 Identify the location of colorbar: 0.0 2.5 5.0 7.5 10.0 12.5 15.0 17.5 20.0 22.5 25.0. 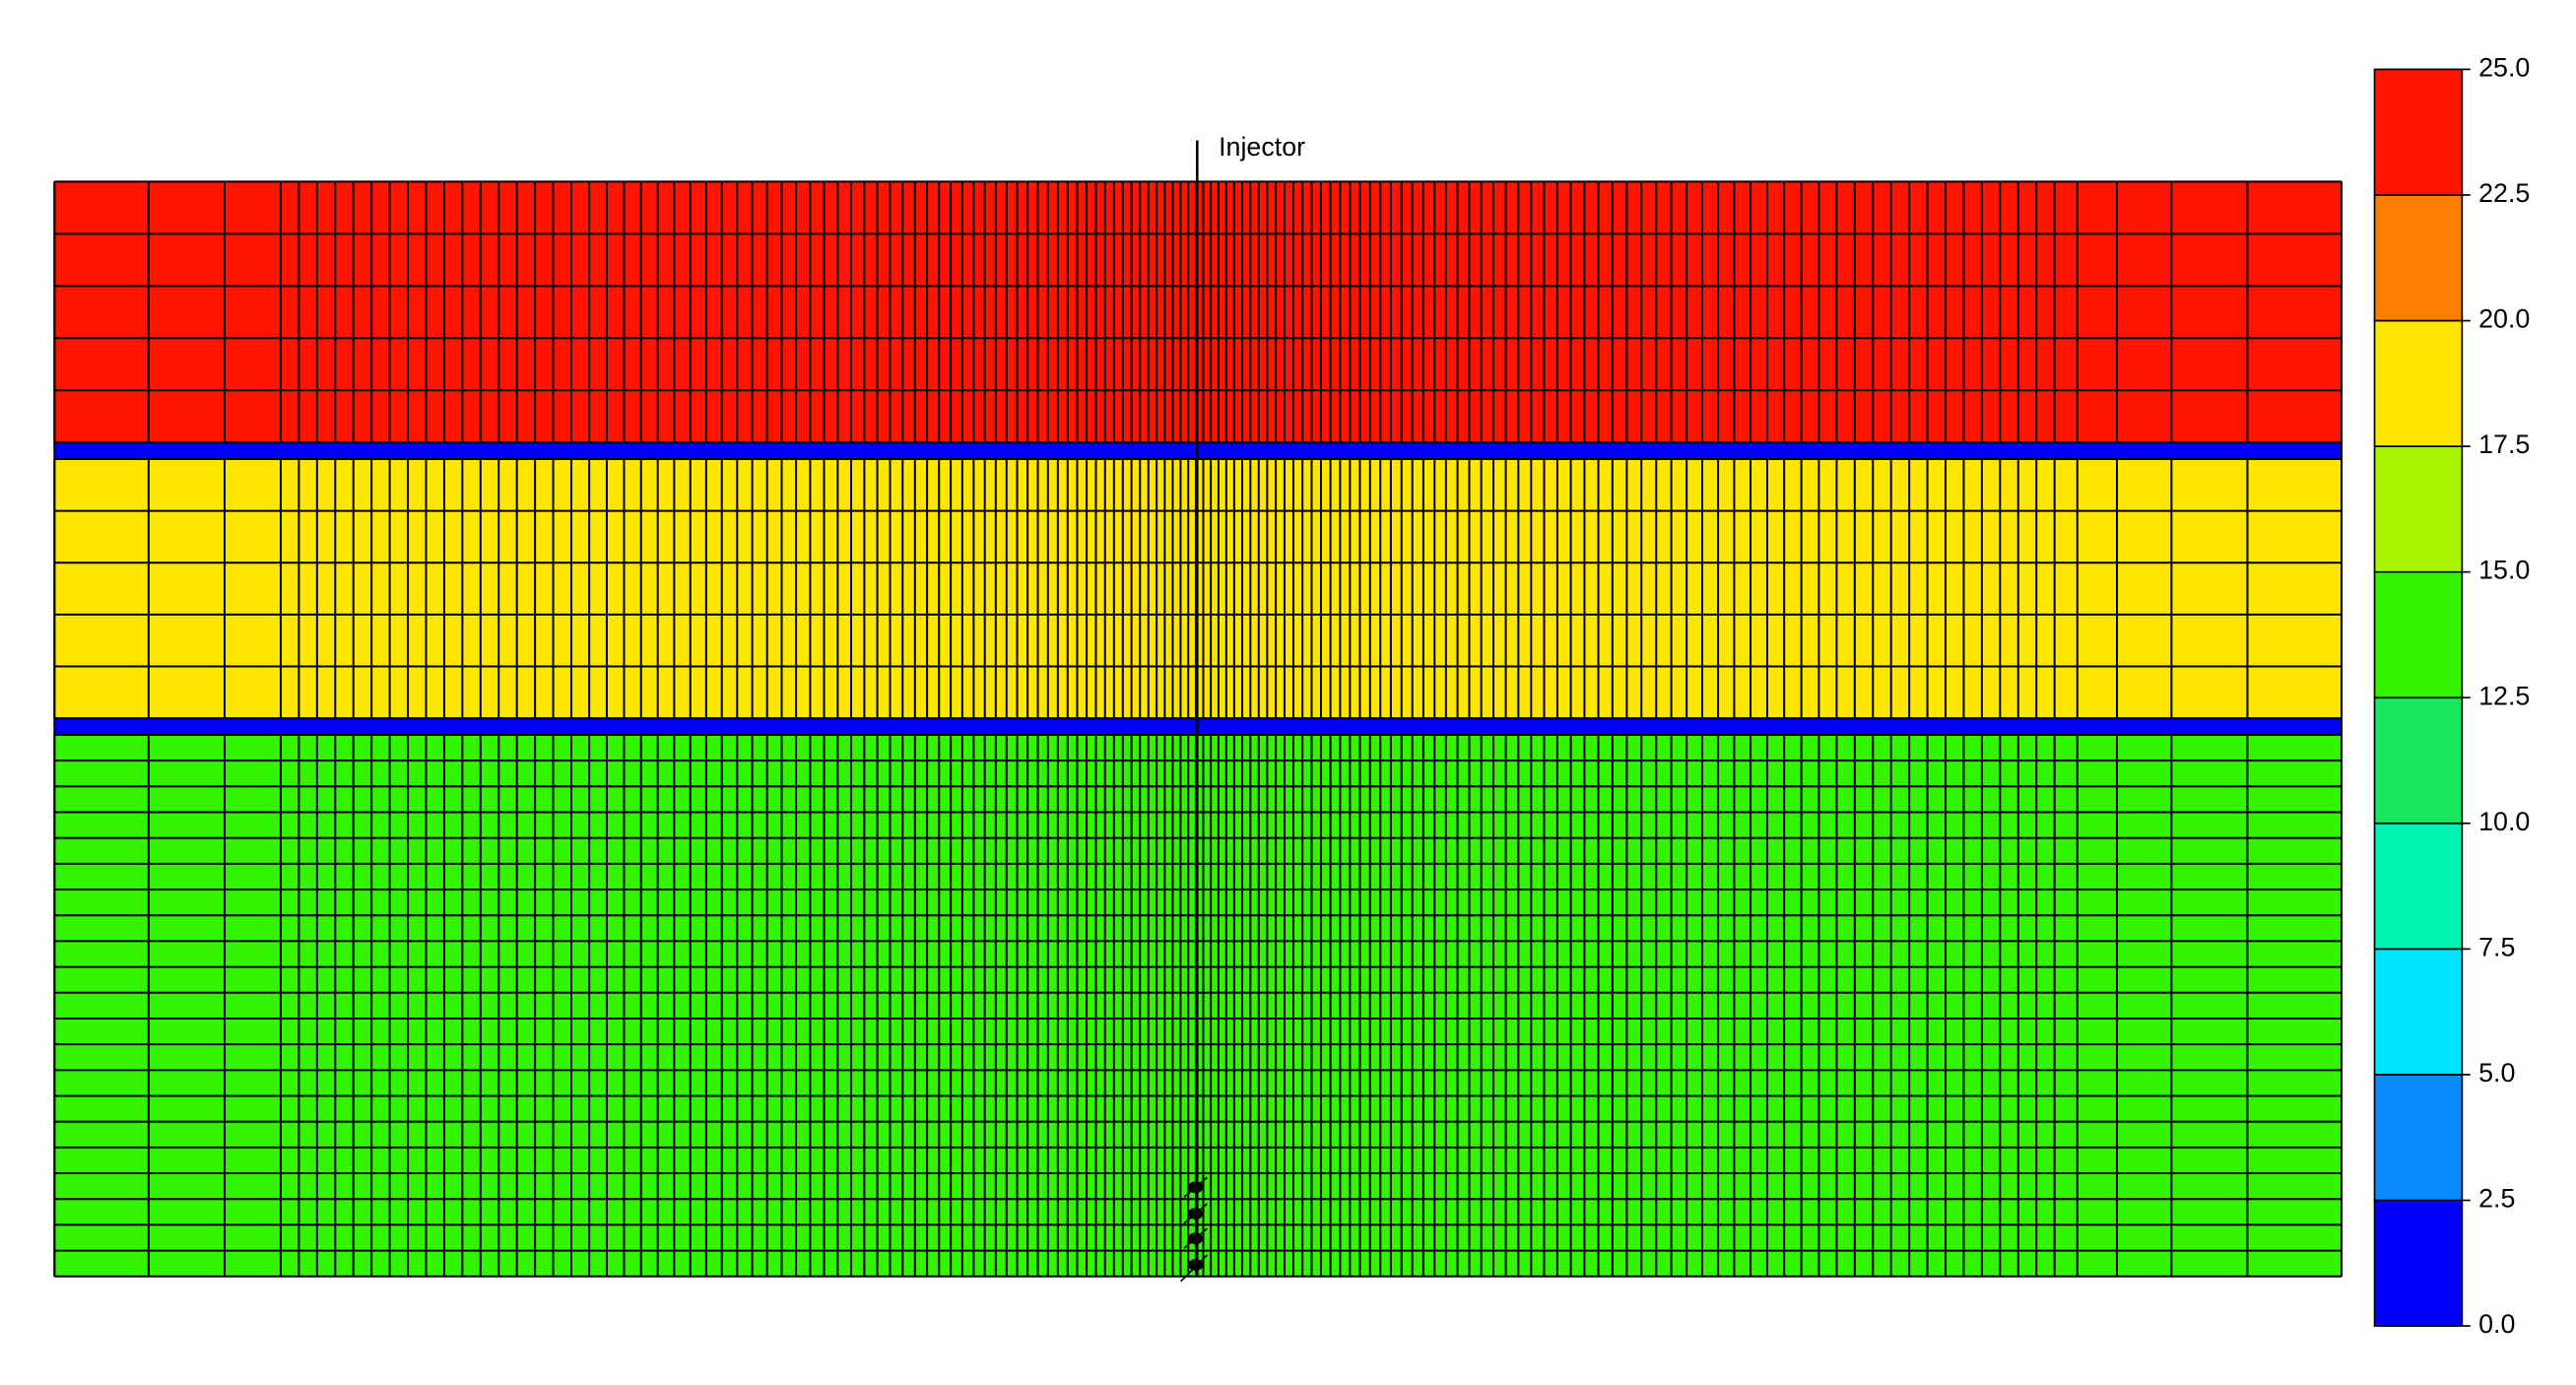
(2452, 695).